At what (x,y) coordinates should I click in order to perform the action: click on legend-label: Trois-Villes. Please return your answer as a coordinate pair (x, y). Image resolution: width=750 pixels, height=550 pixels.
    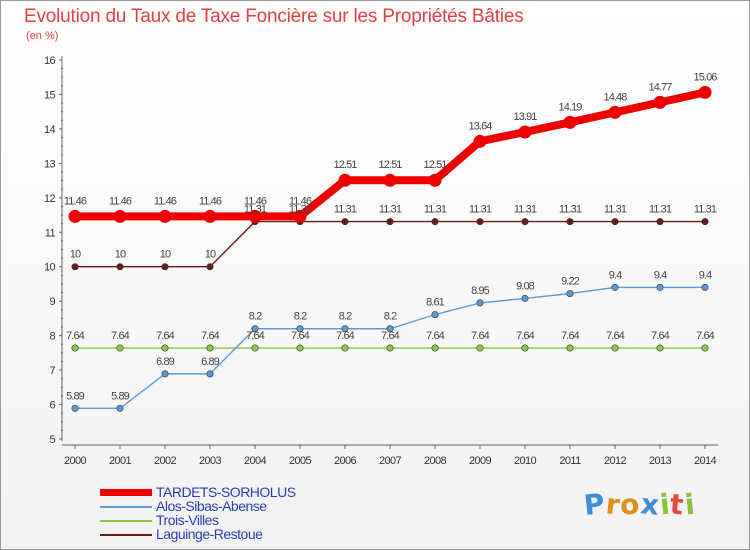
    Looking at the image, I should click on (187, 520).